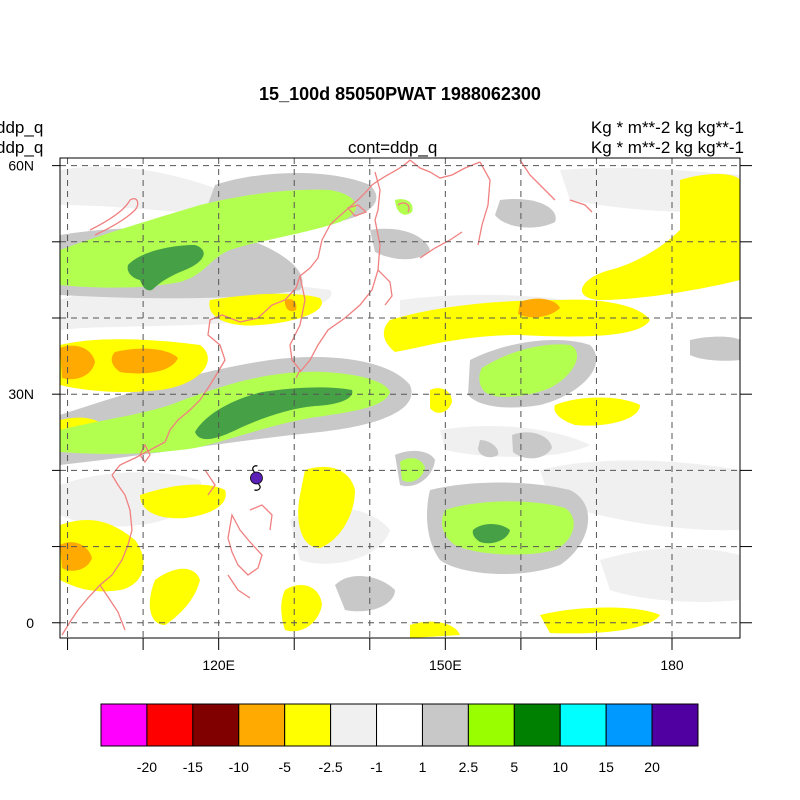  I want to click on right-label-1: Kg * m**-2 kg kg**-1, so click(667, 127).